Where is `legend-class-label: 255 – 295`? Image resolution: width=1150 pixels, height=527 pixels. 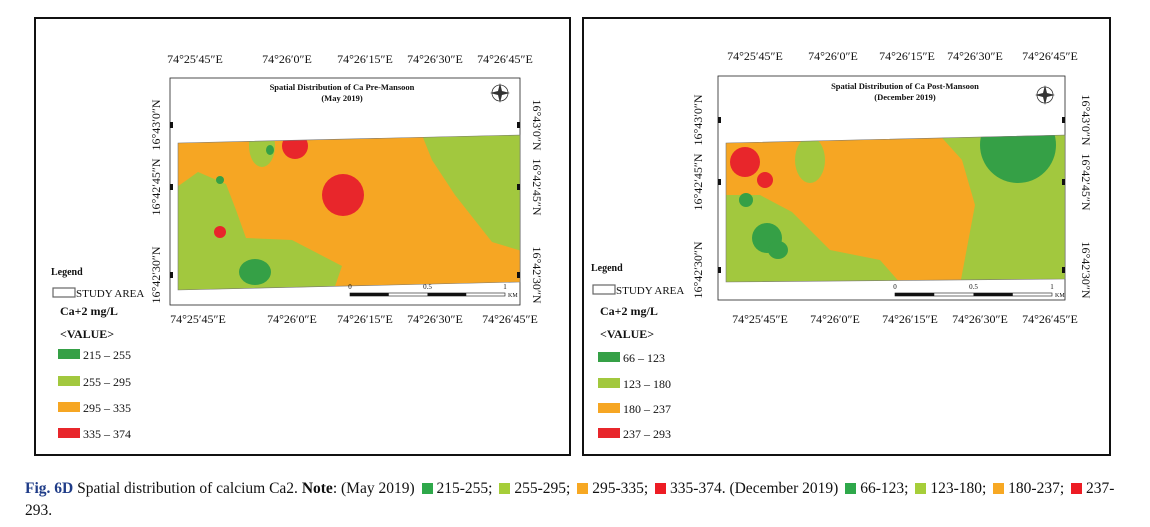 legend-class-label: 255 – 295 is located at coordinates (107, 382).